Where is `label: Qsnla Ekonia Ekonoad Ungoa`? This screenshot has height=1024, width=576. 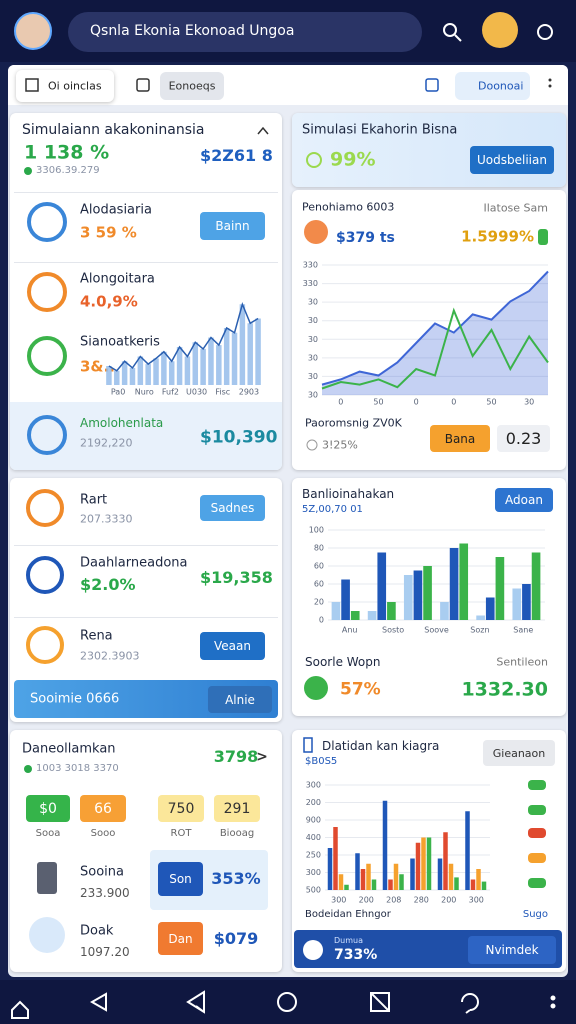
label: Qsnla Ekonia Ekonoad Ungoa is located at coordinates (192, 31).